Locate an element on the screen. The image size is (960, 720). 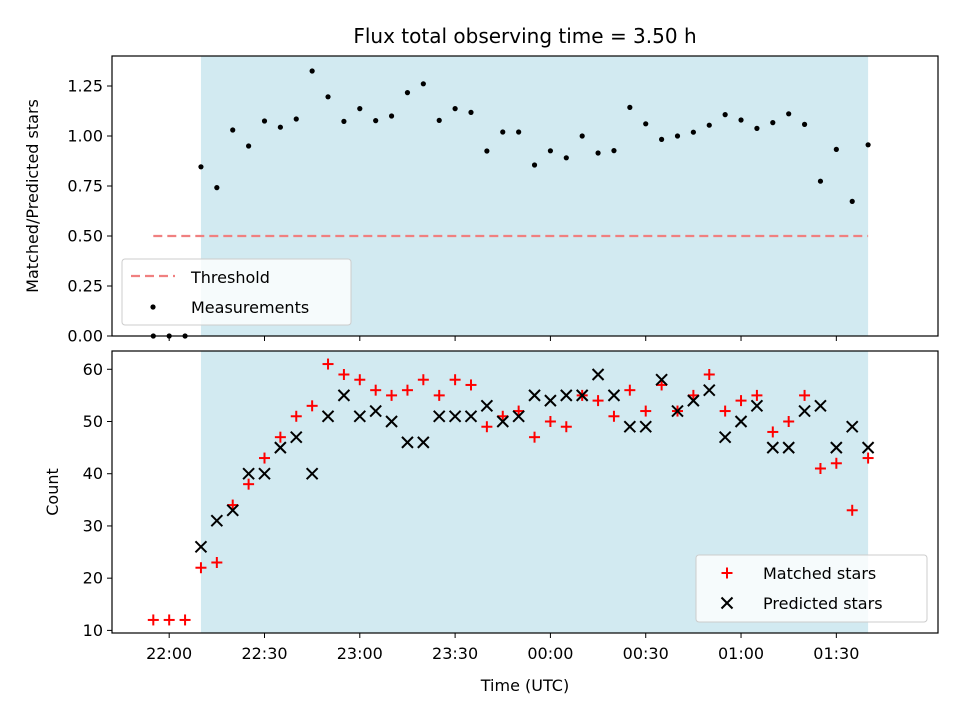
x-tick-label: 22:30 is located at coordinates (264, 653).